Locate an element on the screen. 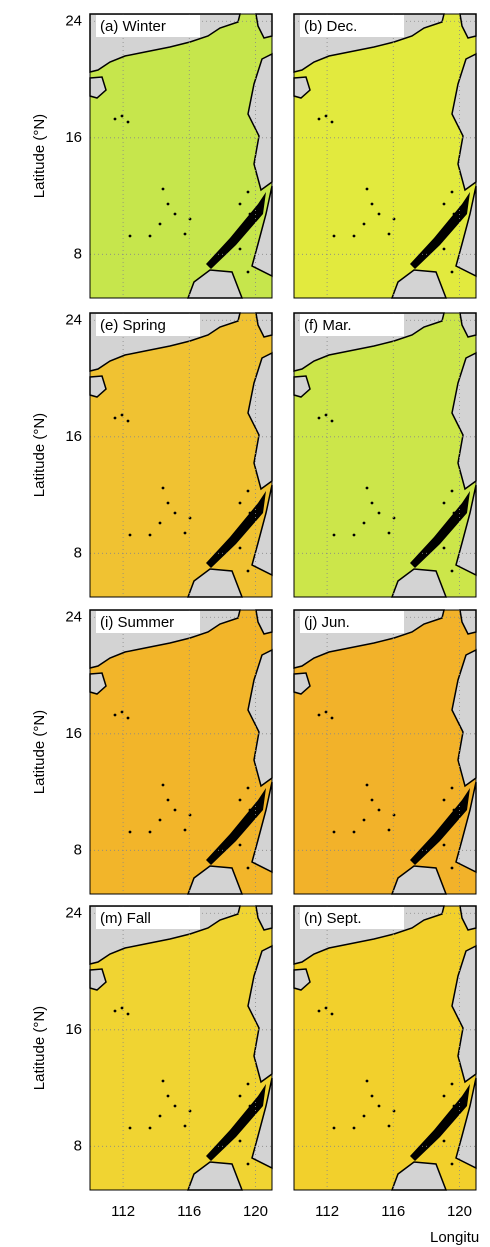  panel-label: (n) Sept. is located at coordinates (333, 918).